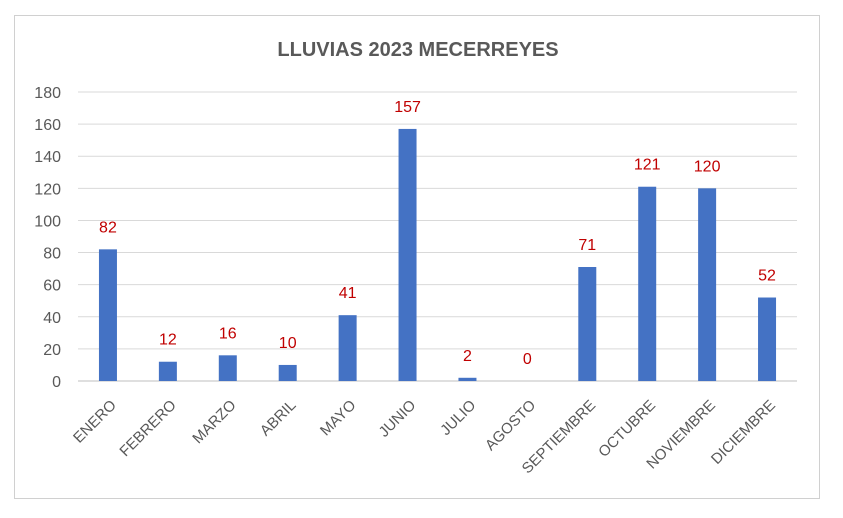 Image resolution: width=843 pixels, height=518 pixels. What do you see at coordinates (347, 348) in the screenshot?
I see `bar-mayo` at bounding box center [347, 348].